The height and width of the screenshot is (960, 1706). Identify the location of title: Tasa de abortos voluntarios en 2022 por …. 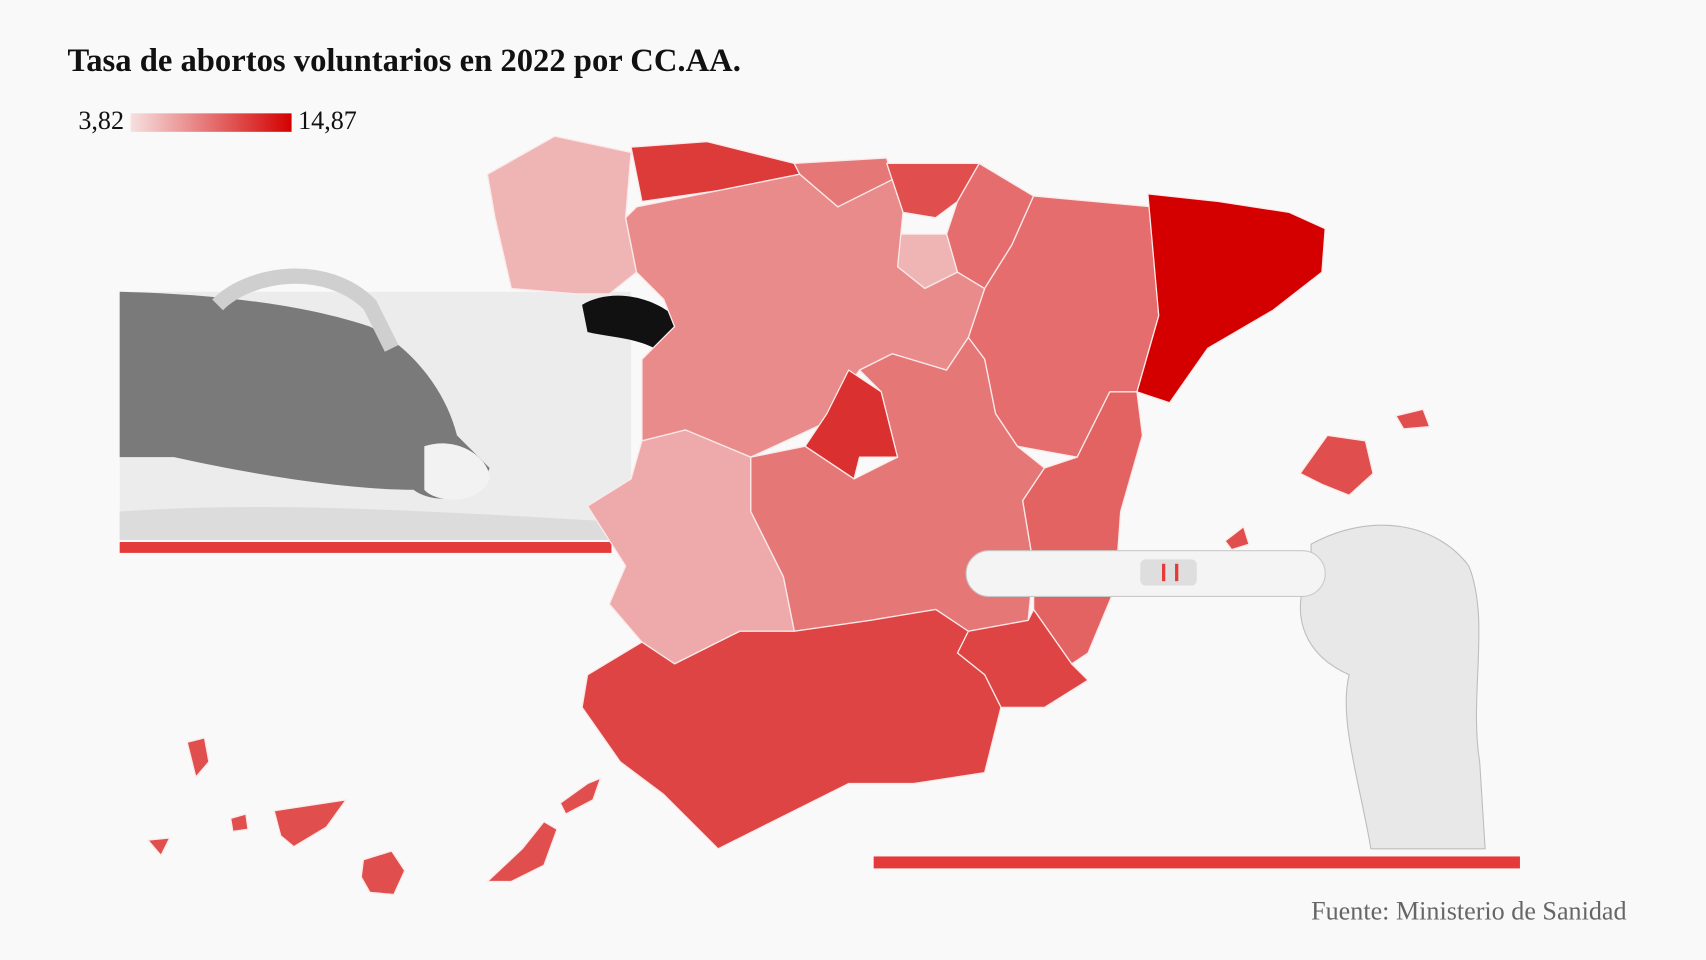
(403, 61).